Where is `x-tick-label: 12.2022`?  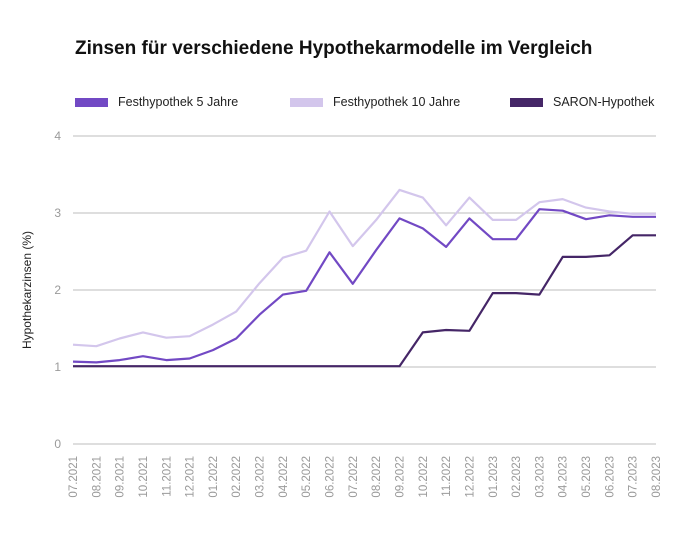 x-tick-label: 12.2022 is located at coordinates (470, 477).